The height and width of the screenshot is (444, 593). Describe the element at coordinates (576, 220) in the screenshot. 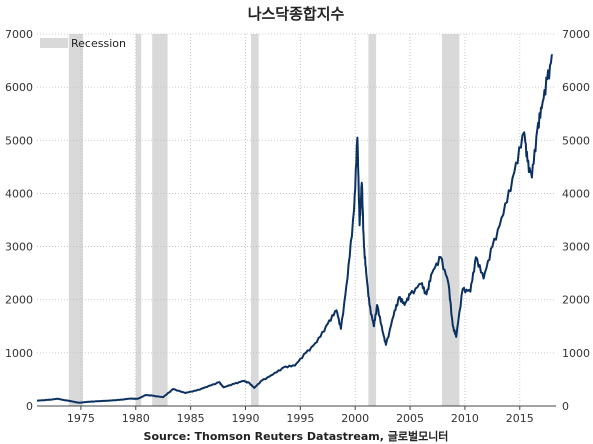

I see `y-axis-right: 0 1000 2000 3000 4000 5000 6000 7000` at that location.